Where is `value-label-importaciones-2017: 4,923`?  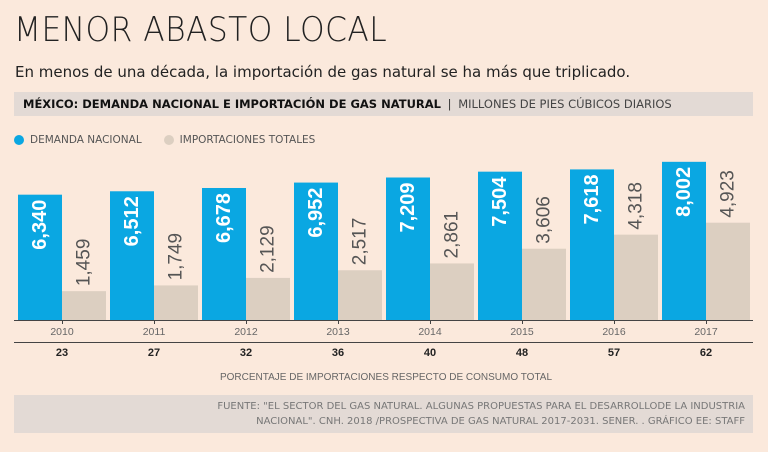 value-label-importaciones-2017: 4,923 is located at coordinates (728, 194).